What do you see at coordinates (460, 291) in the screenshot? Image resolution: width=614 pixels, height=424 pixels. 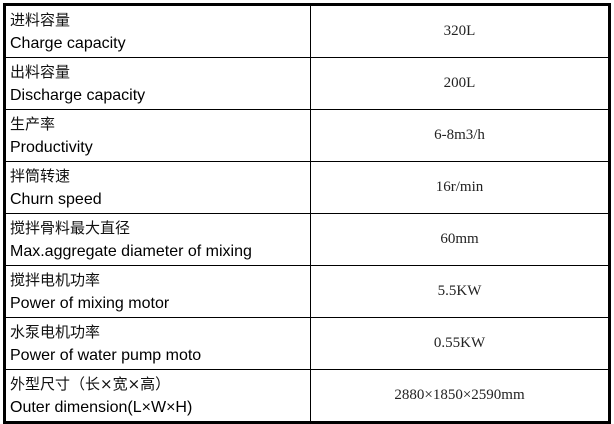 I see `spec-value: 5.5KW` at bounding box center [460, 291].